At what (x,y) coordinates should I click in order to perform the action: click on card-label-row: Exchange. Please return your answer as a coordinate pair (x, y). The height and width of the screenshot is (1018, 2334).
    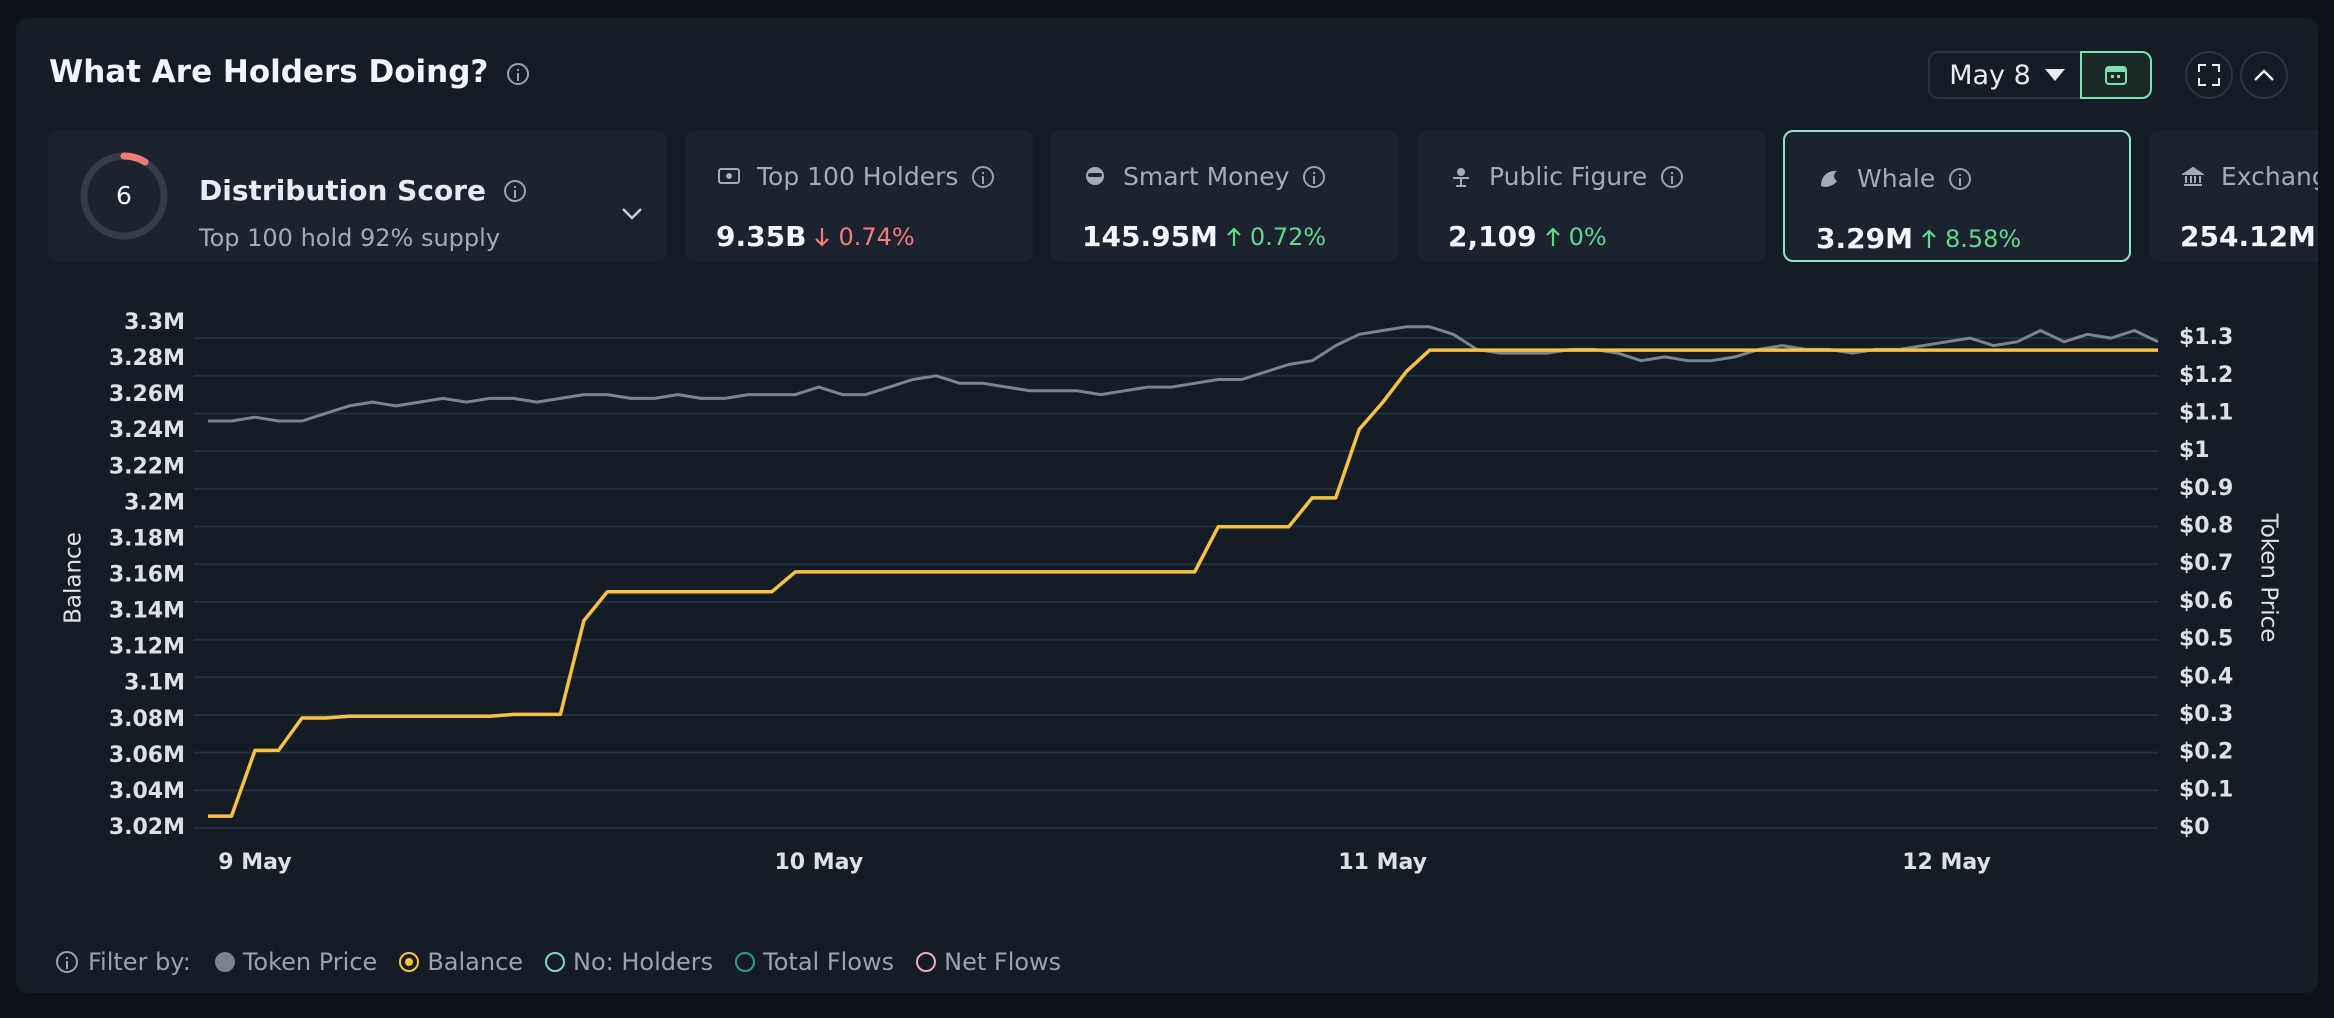
    Looking at the image, I should click on (2269, 176).